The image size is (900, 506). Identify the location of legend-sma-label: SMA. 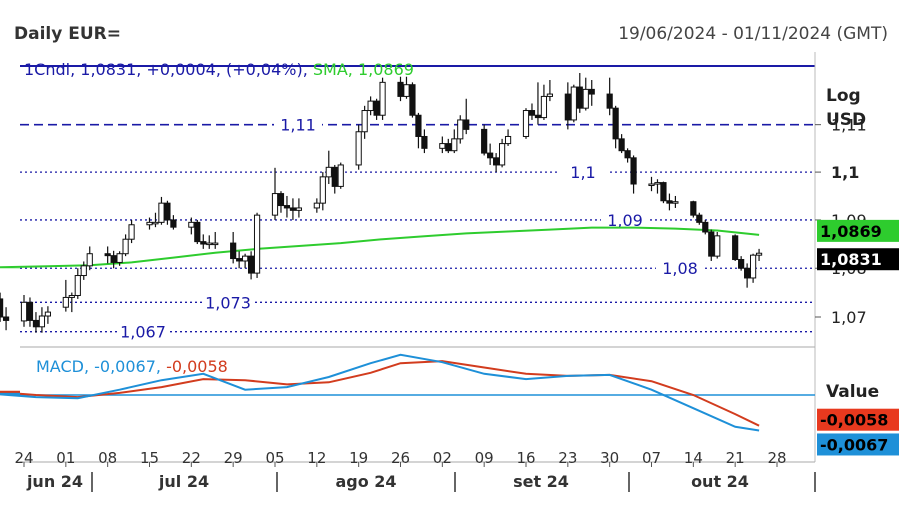
(330, 69).